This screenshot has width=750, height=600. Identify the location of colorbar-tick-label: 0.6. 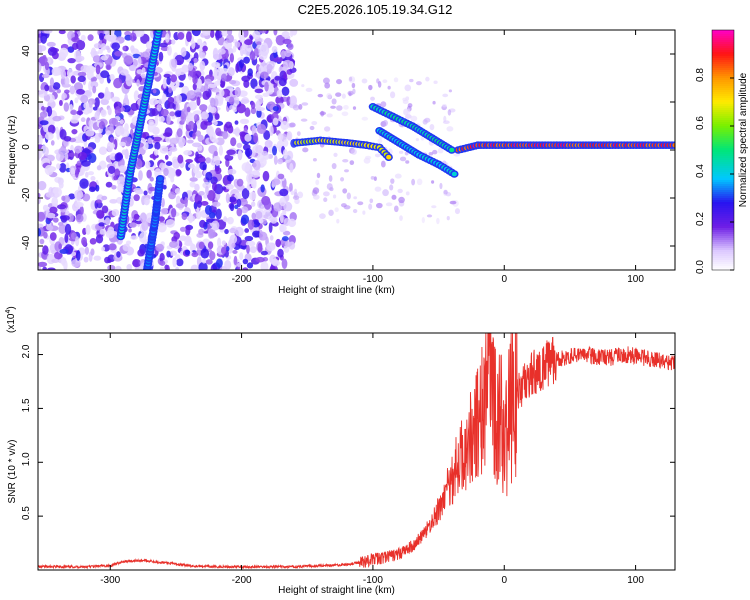
(700, 123).